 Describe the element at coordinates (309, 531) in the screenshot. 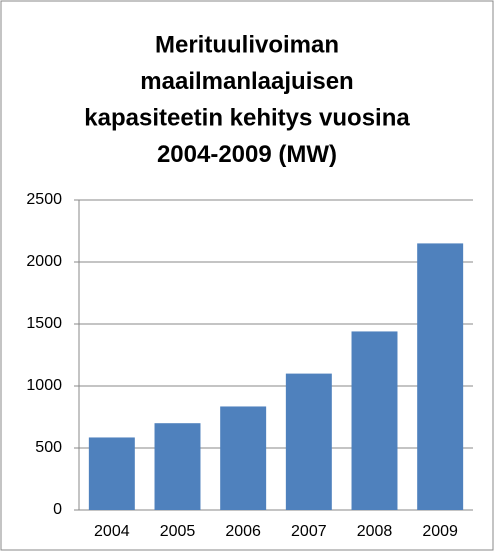

I see `x-tick-label: 2007` at that location.